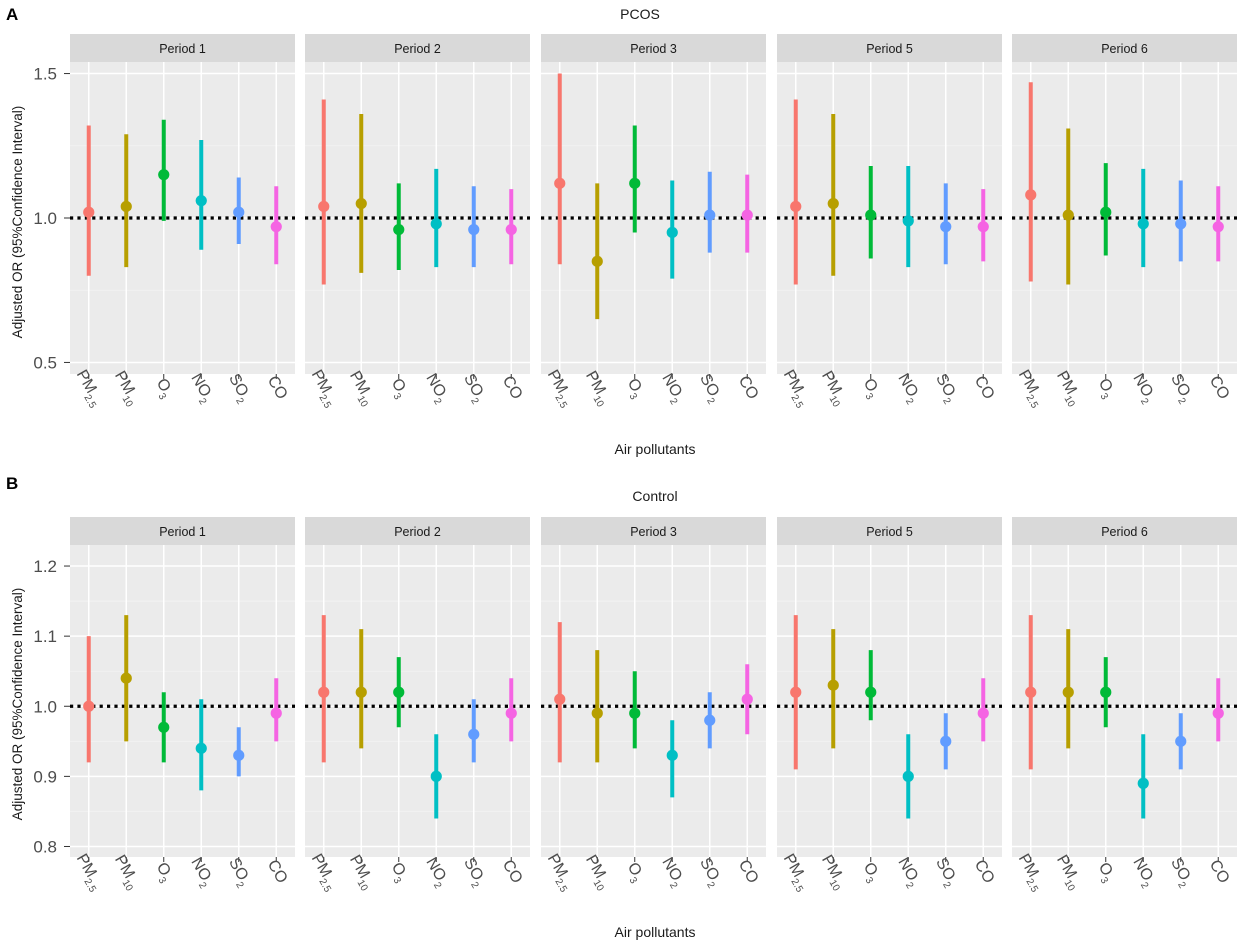  What do you see at coordinates (45, 776) in the screenshot?
I see `y-tick-label: 0.9` at bounding box center [45, 776].